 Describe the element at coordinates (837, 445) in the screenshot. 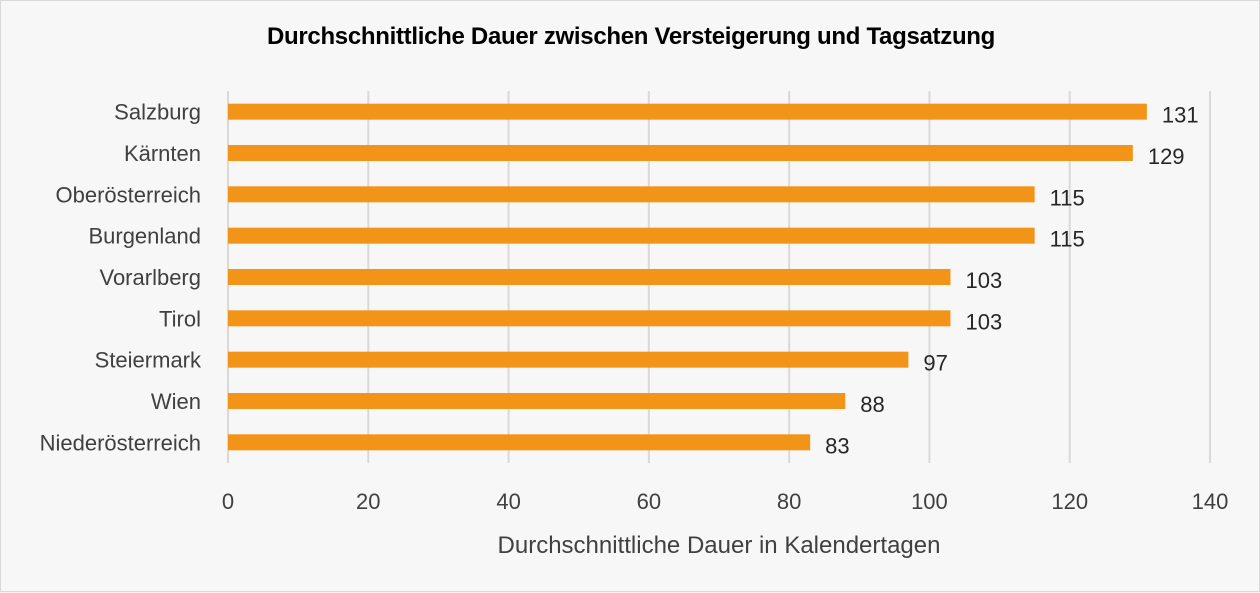

I see `data-label: 83` at that location.